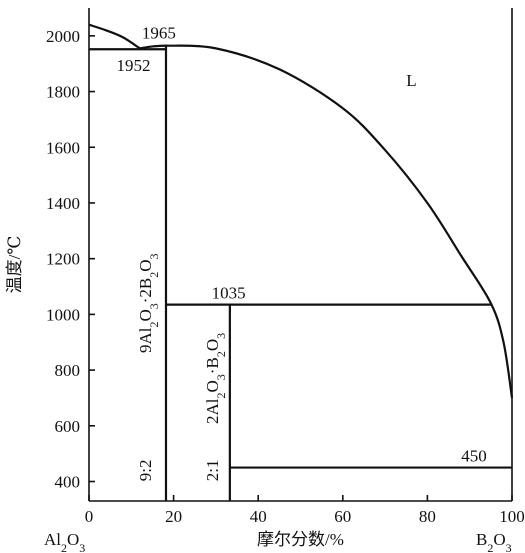 This screenshot has width=525, height=553. Describe the element at coordinates (63, 36) in the screenshot. I see `y-tick-label: 2000` at that location.